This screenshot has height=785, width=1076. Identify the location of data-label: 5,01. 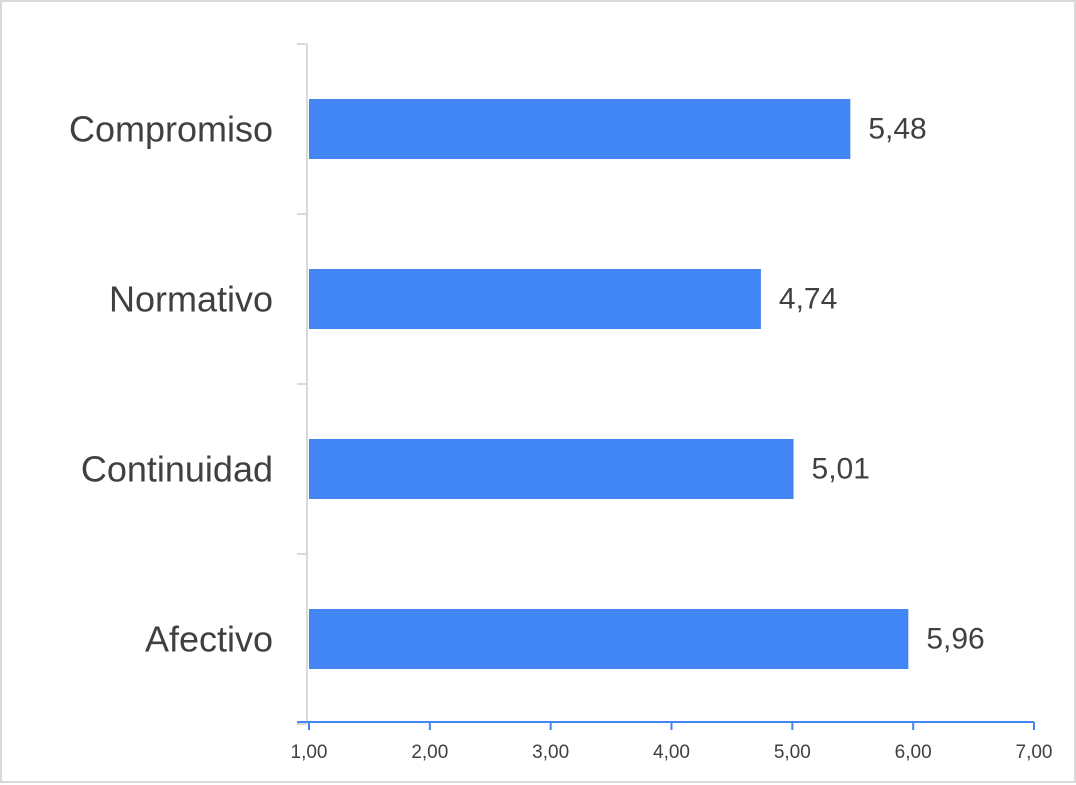
(841, 469).